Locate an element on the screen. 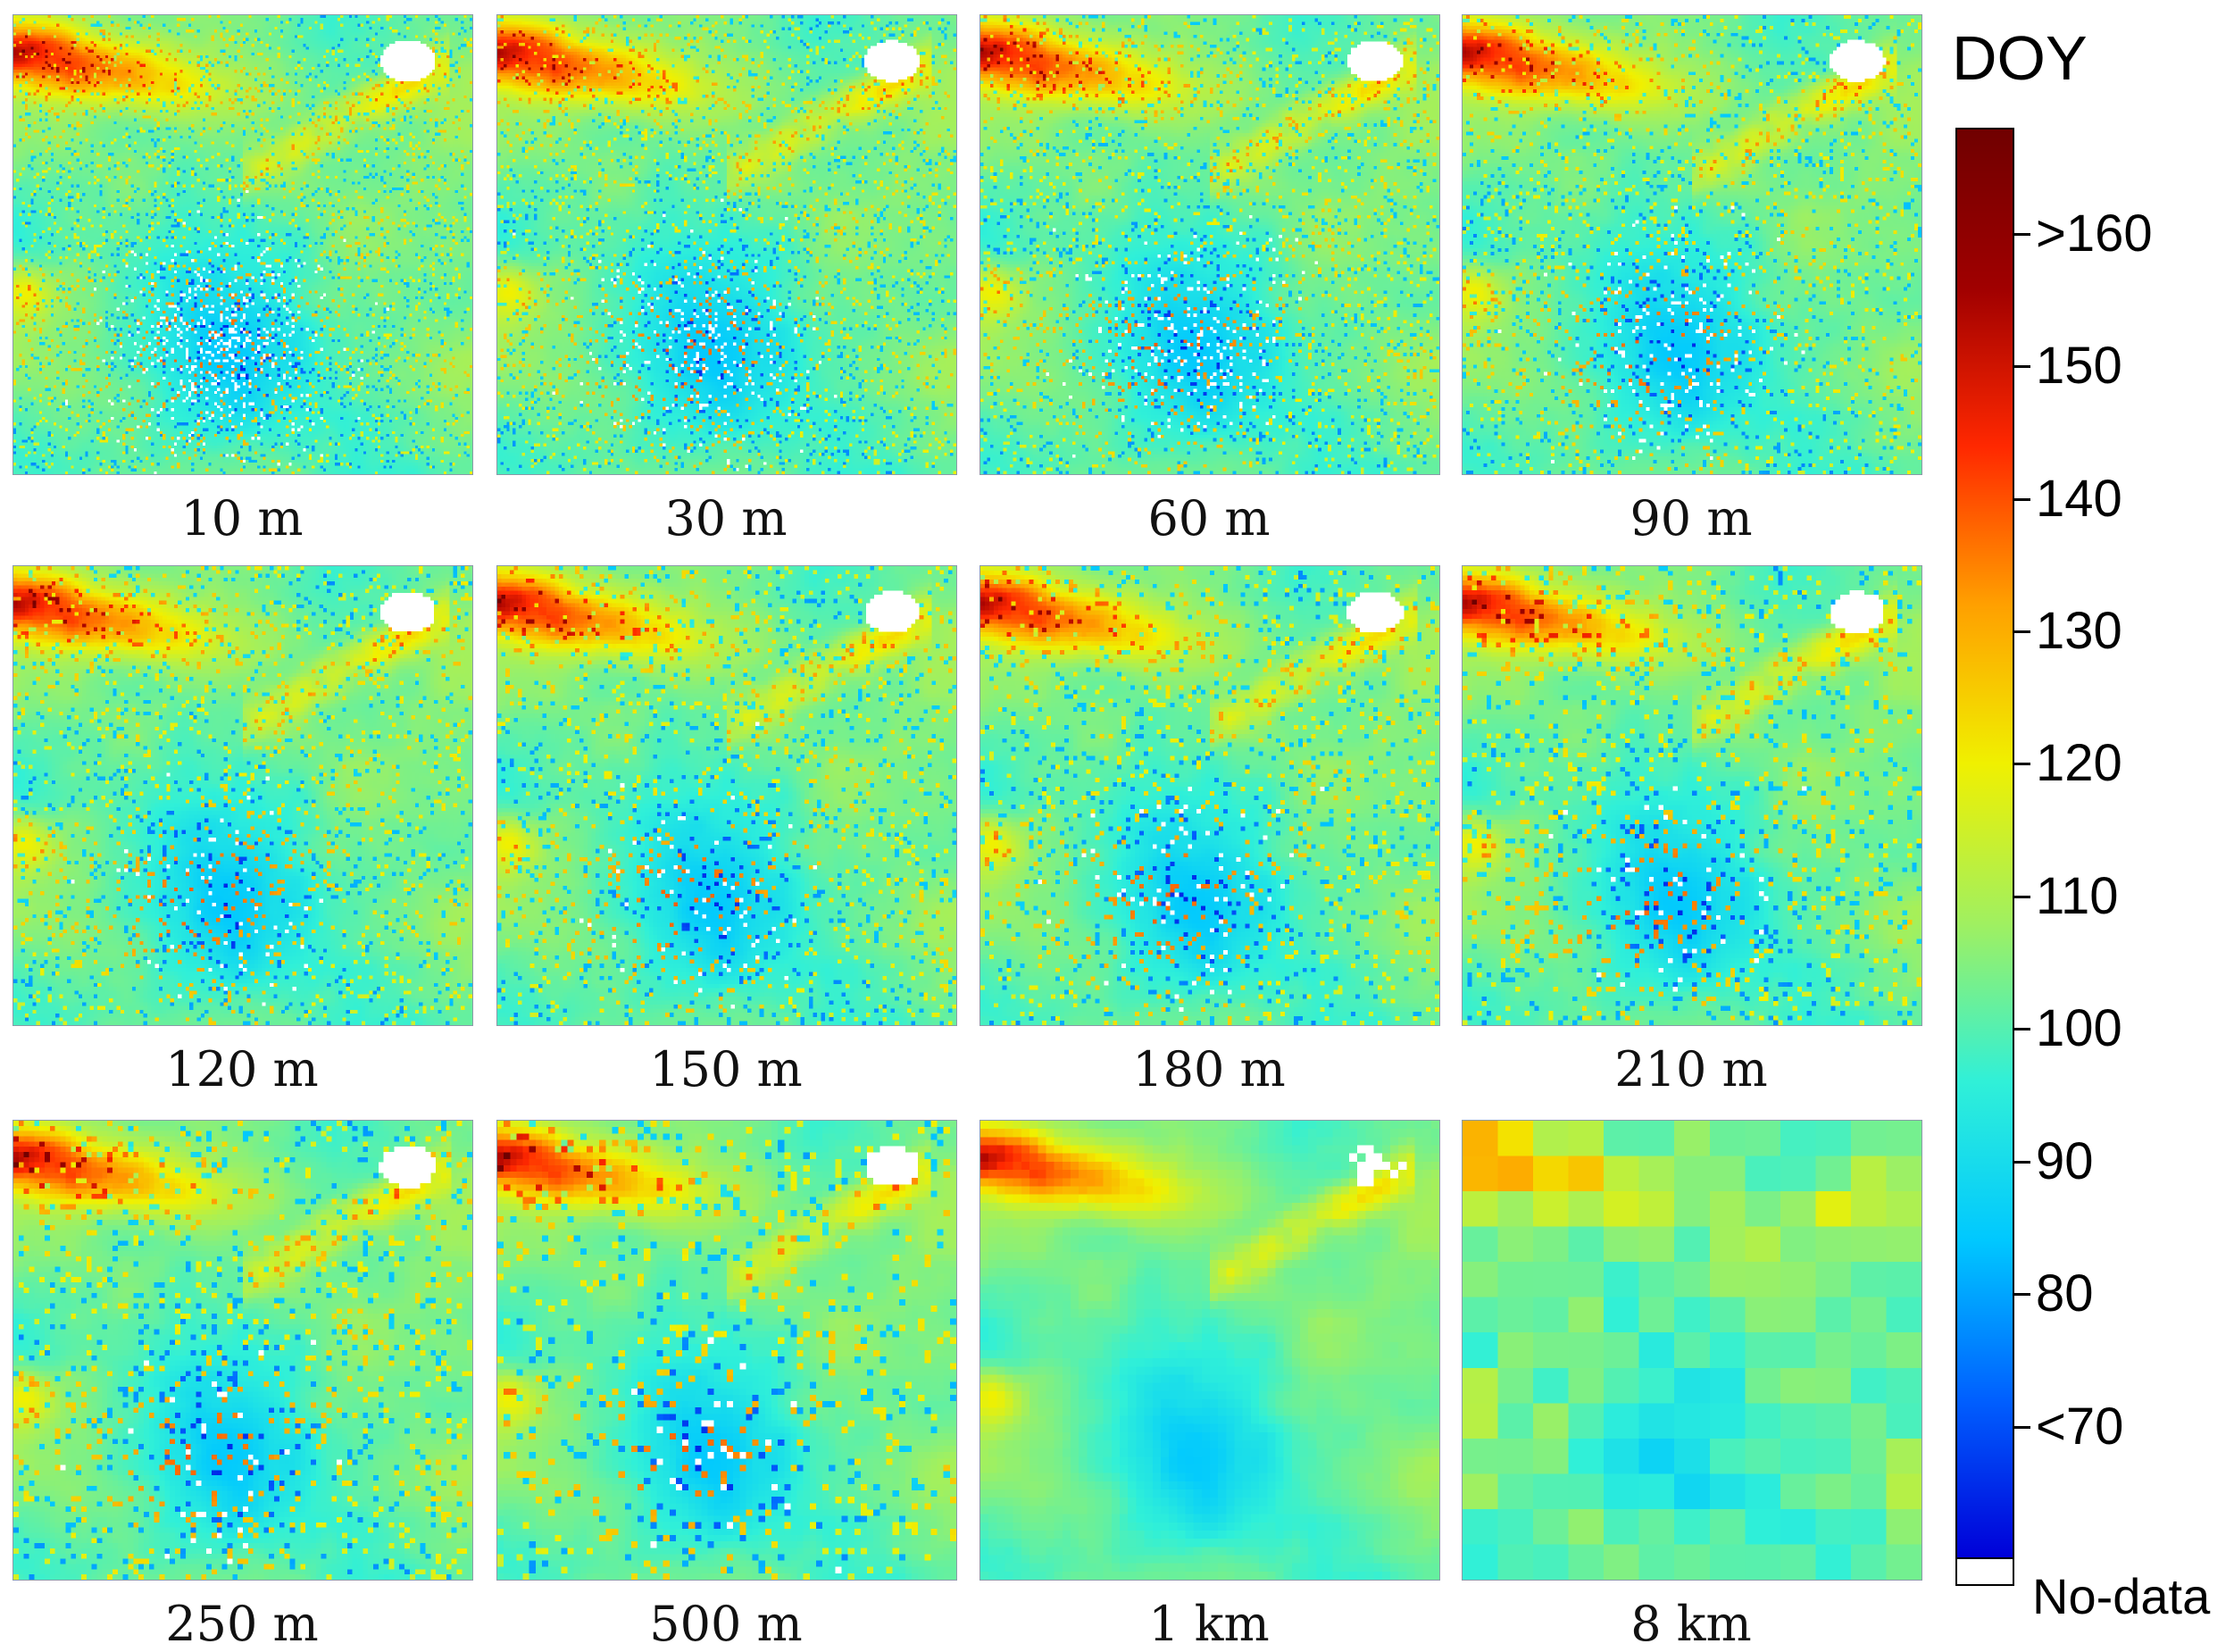 The image size is (2234, 1652). map-resolution-label: 60 m is located at coordinates (1209, 518).